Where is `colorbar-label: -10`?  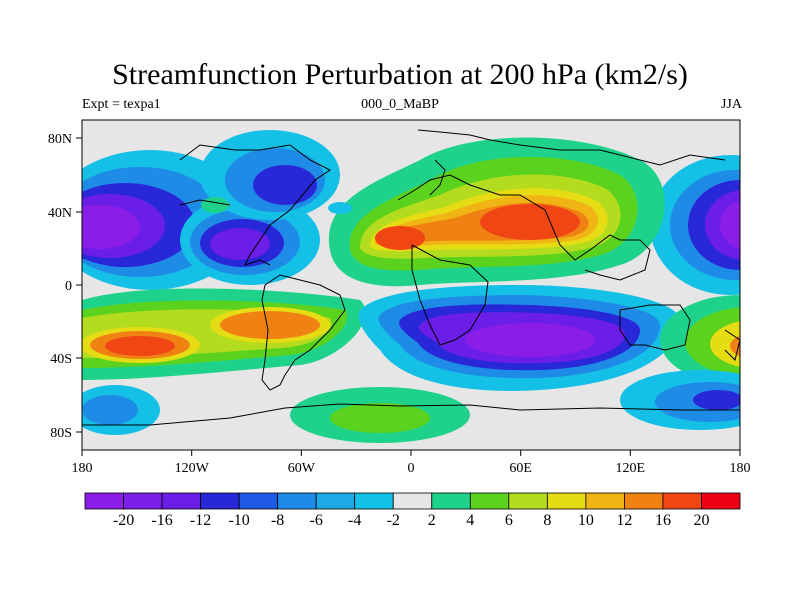 colorbar-label: -10 is located at coordinates (238, 520).